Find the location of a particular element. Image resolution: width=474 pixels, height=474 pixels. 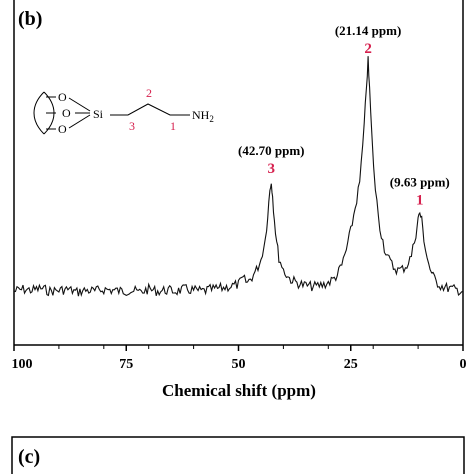

oxygen-label-3: O is located at coordinates (62, 129).